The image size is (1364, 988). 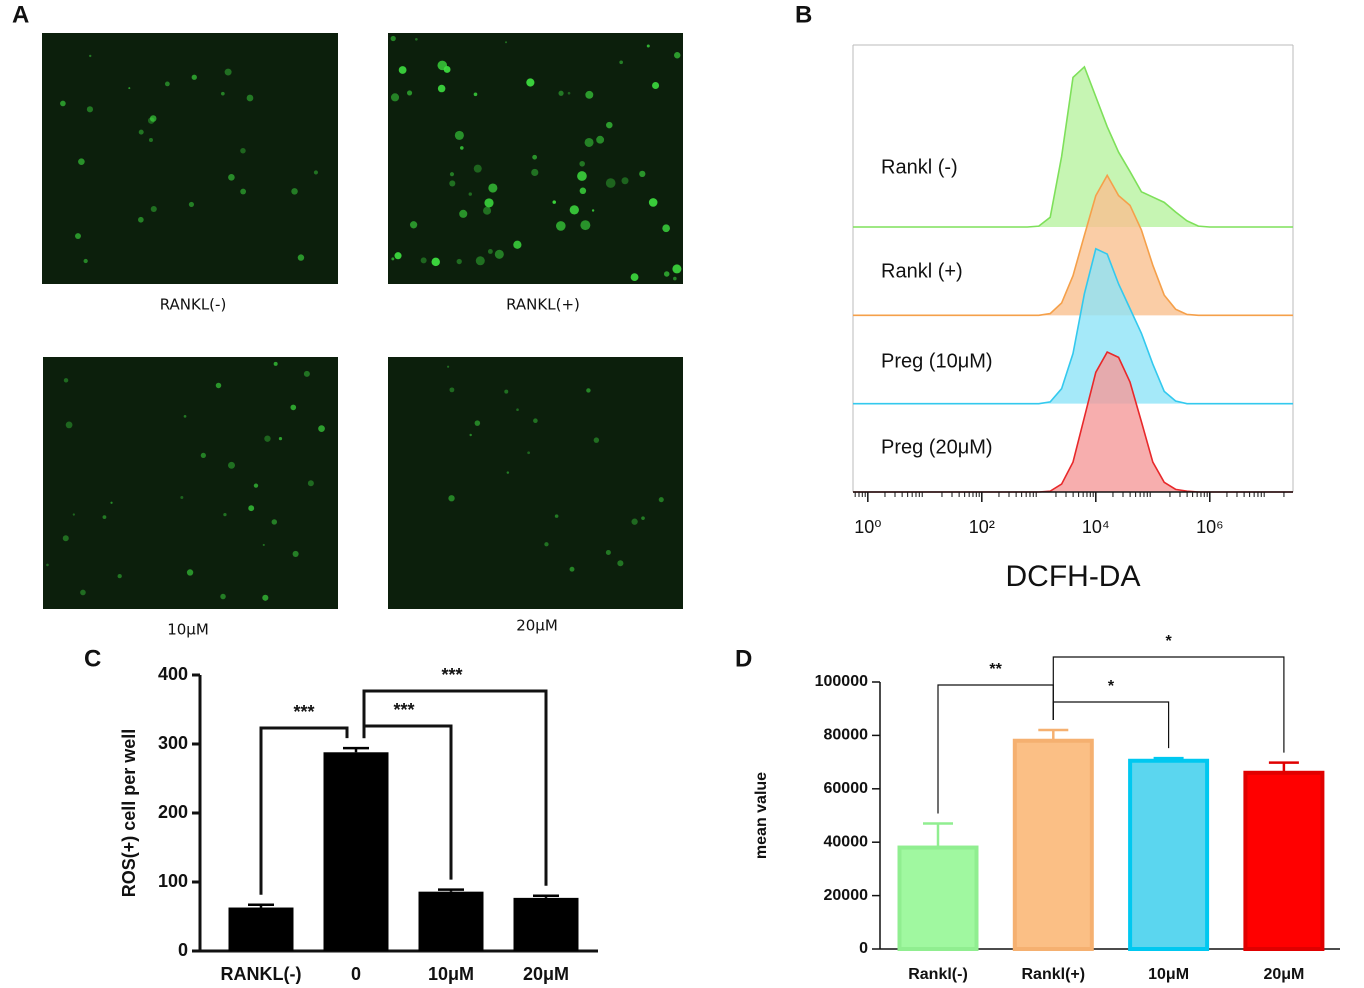 I want to click on y-tick-label: 40000, so click(x=846, y=841).